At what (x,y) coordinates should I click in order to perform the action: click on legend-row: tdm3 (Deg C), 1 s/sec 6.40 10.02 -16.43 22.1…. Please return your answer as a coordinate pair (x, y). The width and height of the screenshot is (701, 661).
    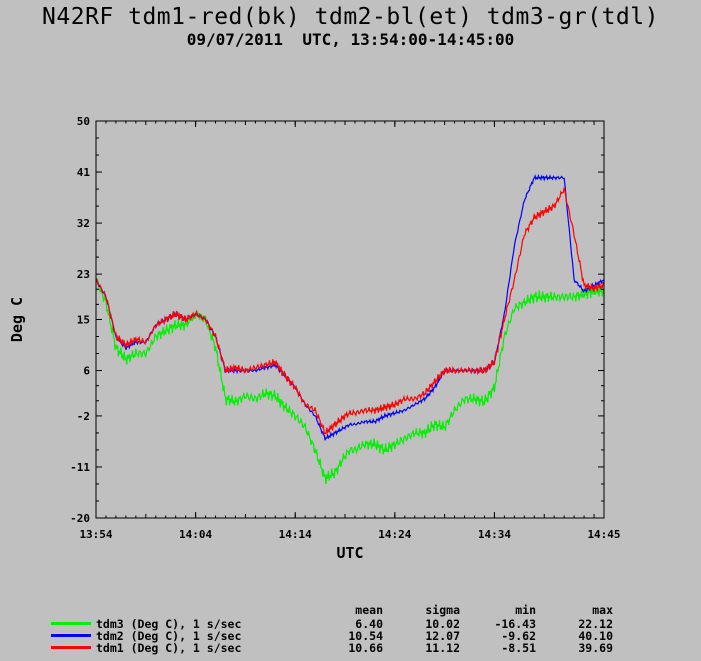
    Looking at the image, I should click on (350, 624).